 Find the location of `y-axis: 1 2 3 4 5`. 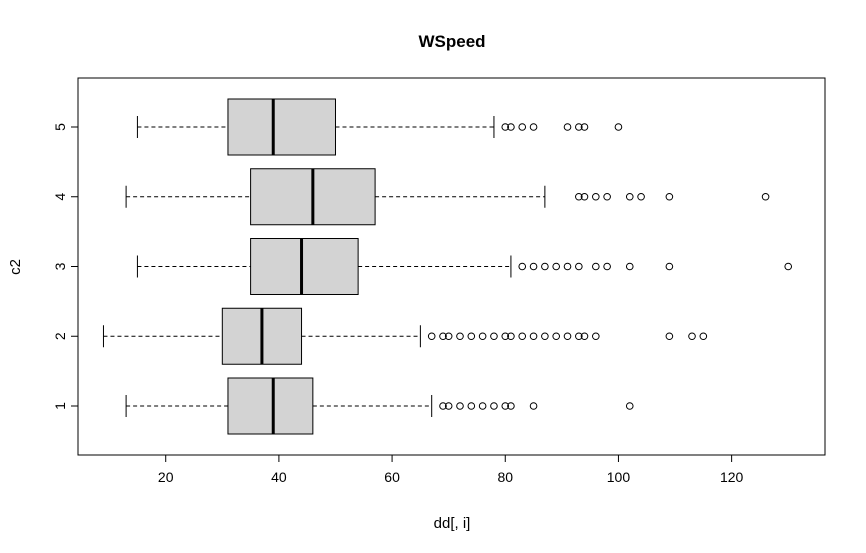

y-axis: 1 2 3 4 5 is located at coordinates (65, 266).